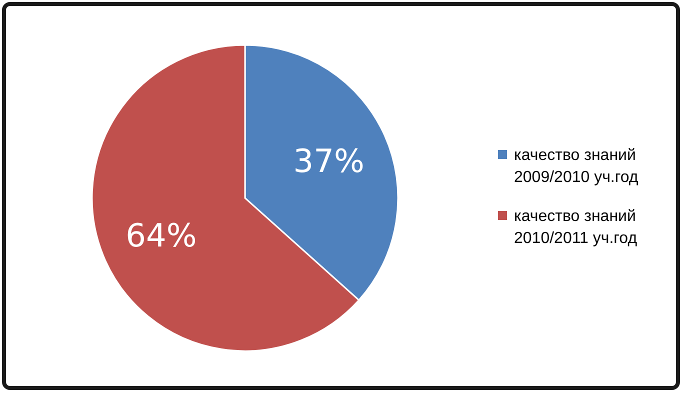 This screenshot has height=398, width=687. I want to click on data-label: 37%, so click(328, 161).